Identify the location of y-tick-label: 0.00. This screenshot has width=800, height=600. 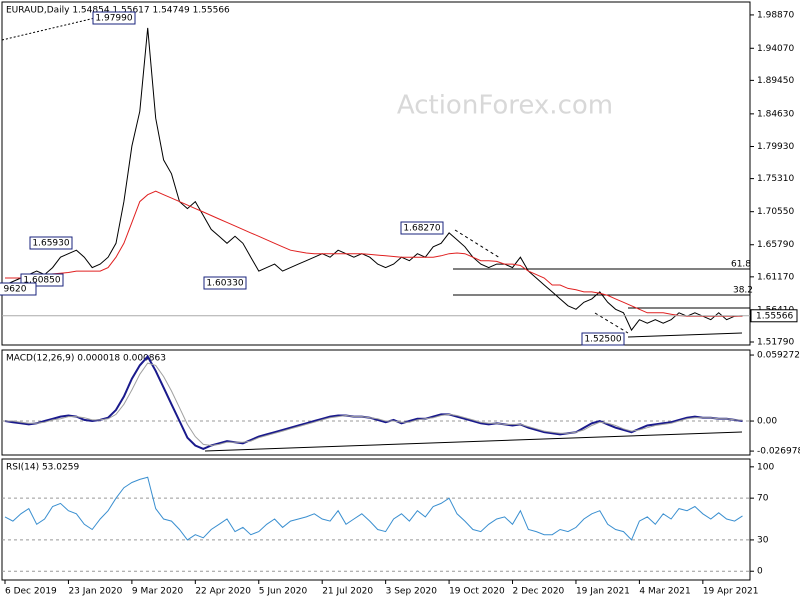
(767, 422).